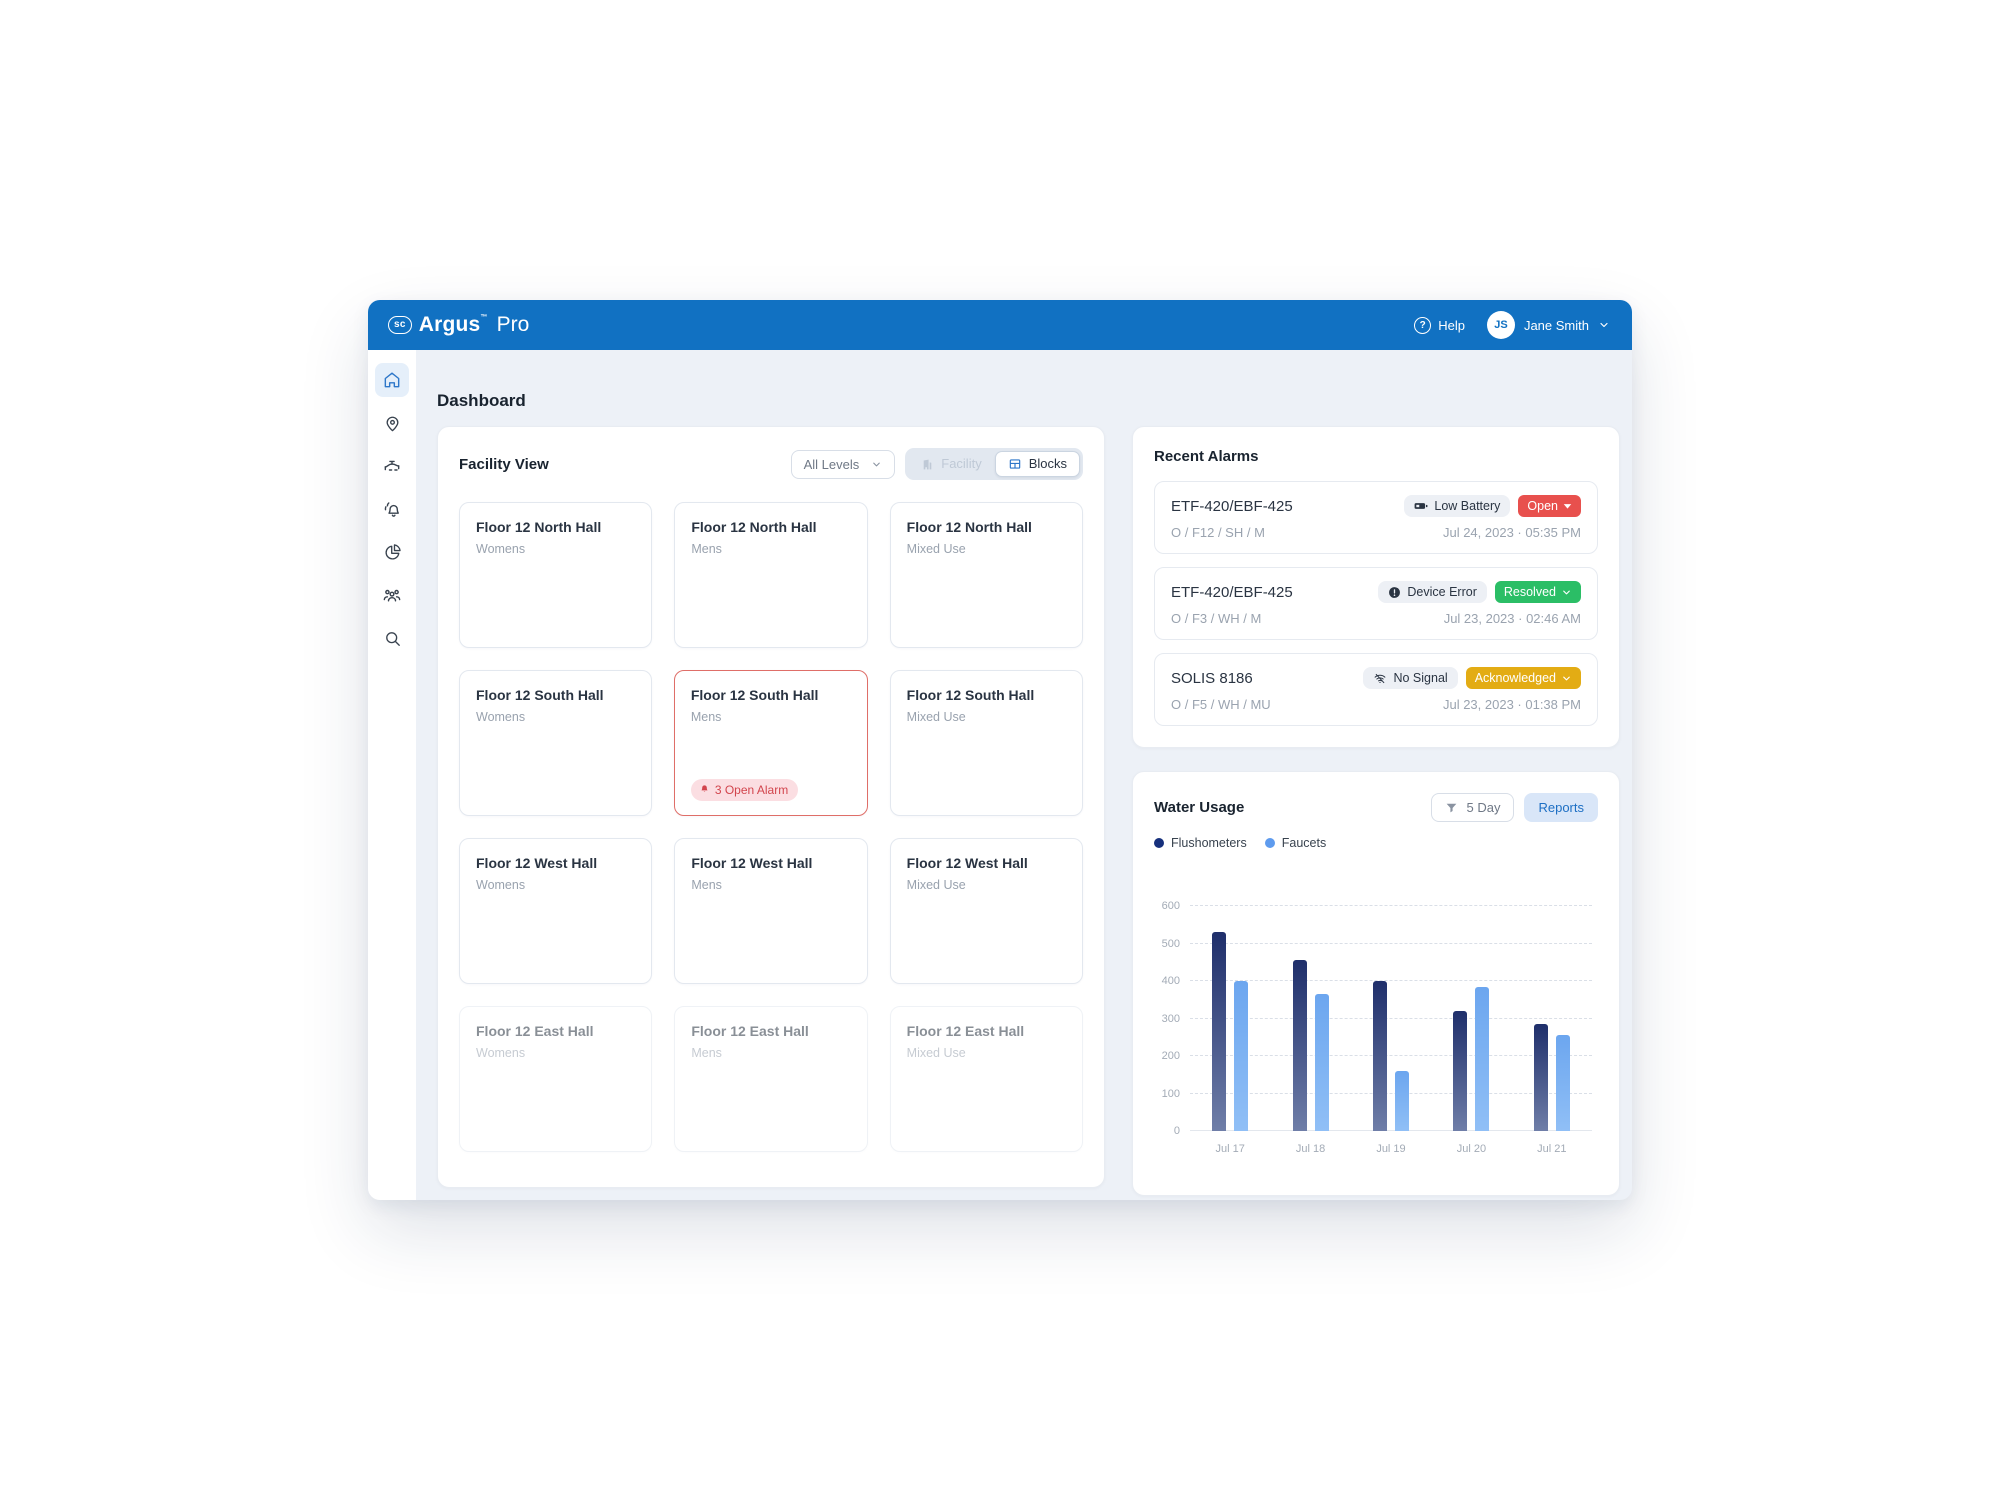  Describe the element at coordinates (556, 575) in the screenshot. I see `facility-card: Floor 12 North Hall Womens` at that location.